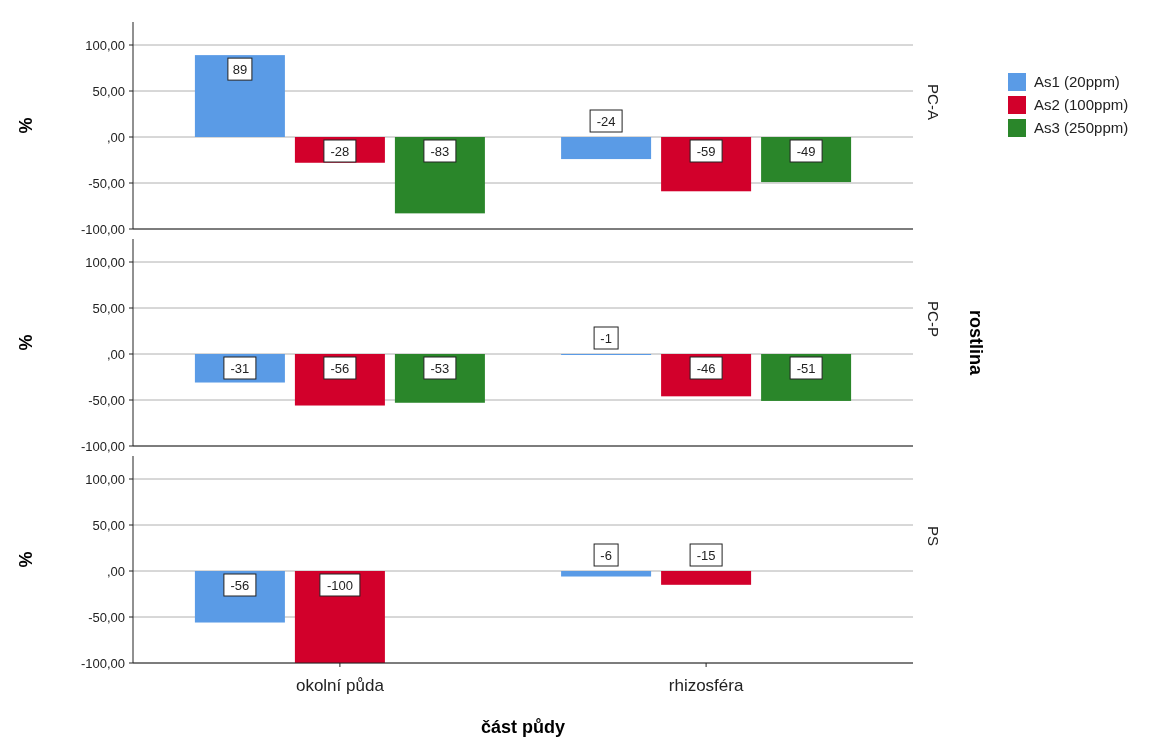 Image resolution: width=1155 pixels, height=745 pixels. What do you see at coordinates (706, 555) in the screenshot?
I see `data-label: -15` at bounding box center [706, 555].